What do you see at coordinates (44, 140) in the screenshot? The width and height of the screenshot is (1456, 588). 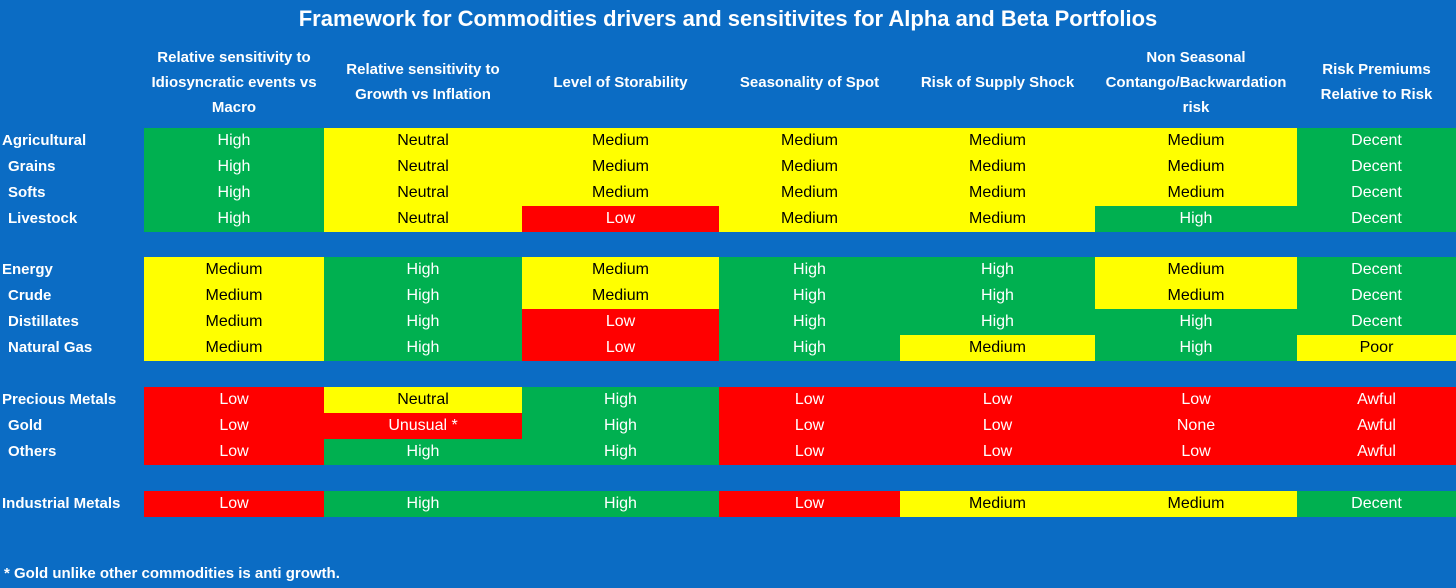 I see `row-label: Agricultural` at bounding box center [44, 140].